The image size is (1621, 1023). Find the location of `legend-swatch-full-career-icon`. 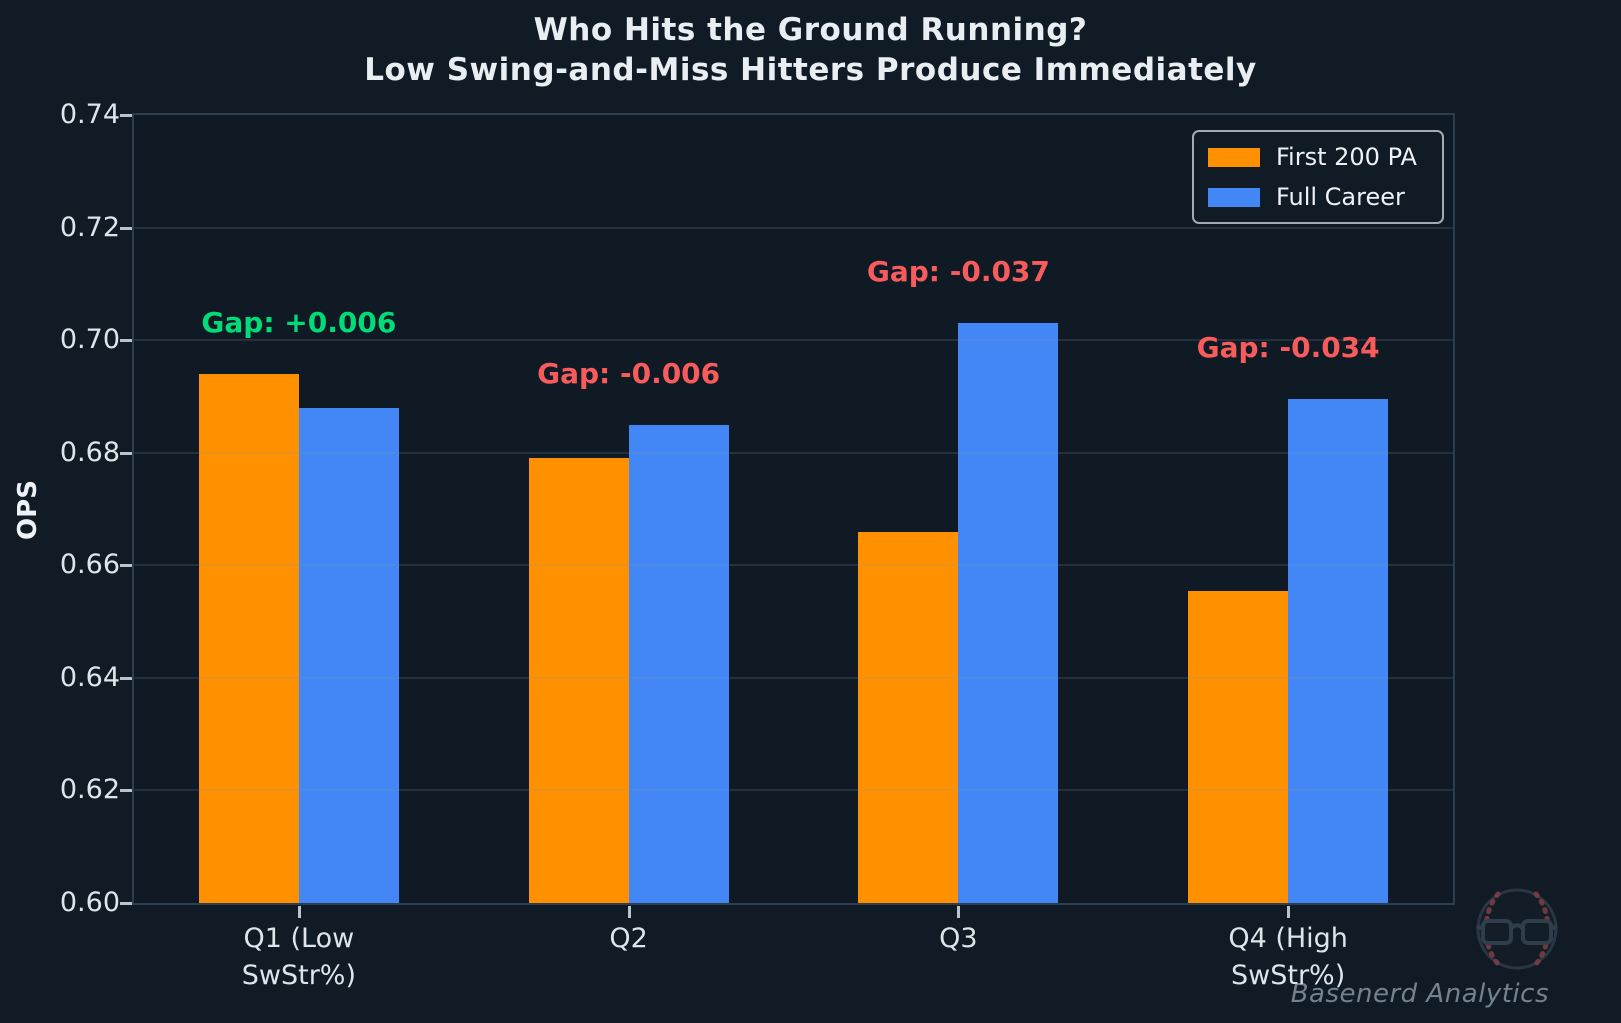

legend-swatch-full-career-icon is located at coordinates (1234, 197).